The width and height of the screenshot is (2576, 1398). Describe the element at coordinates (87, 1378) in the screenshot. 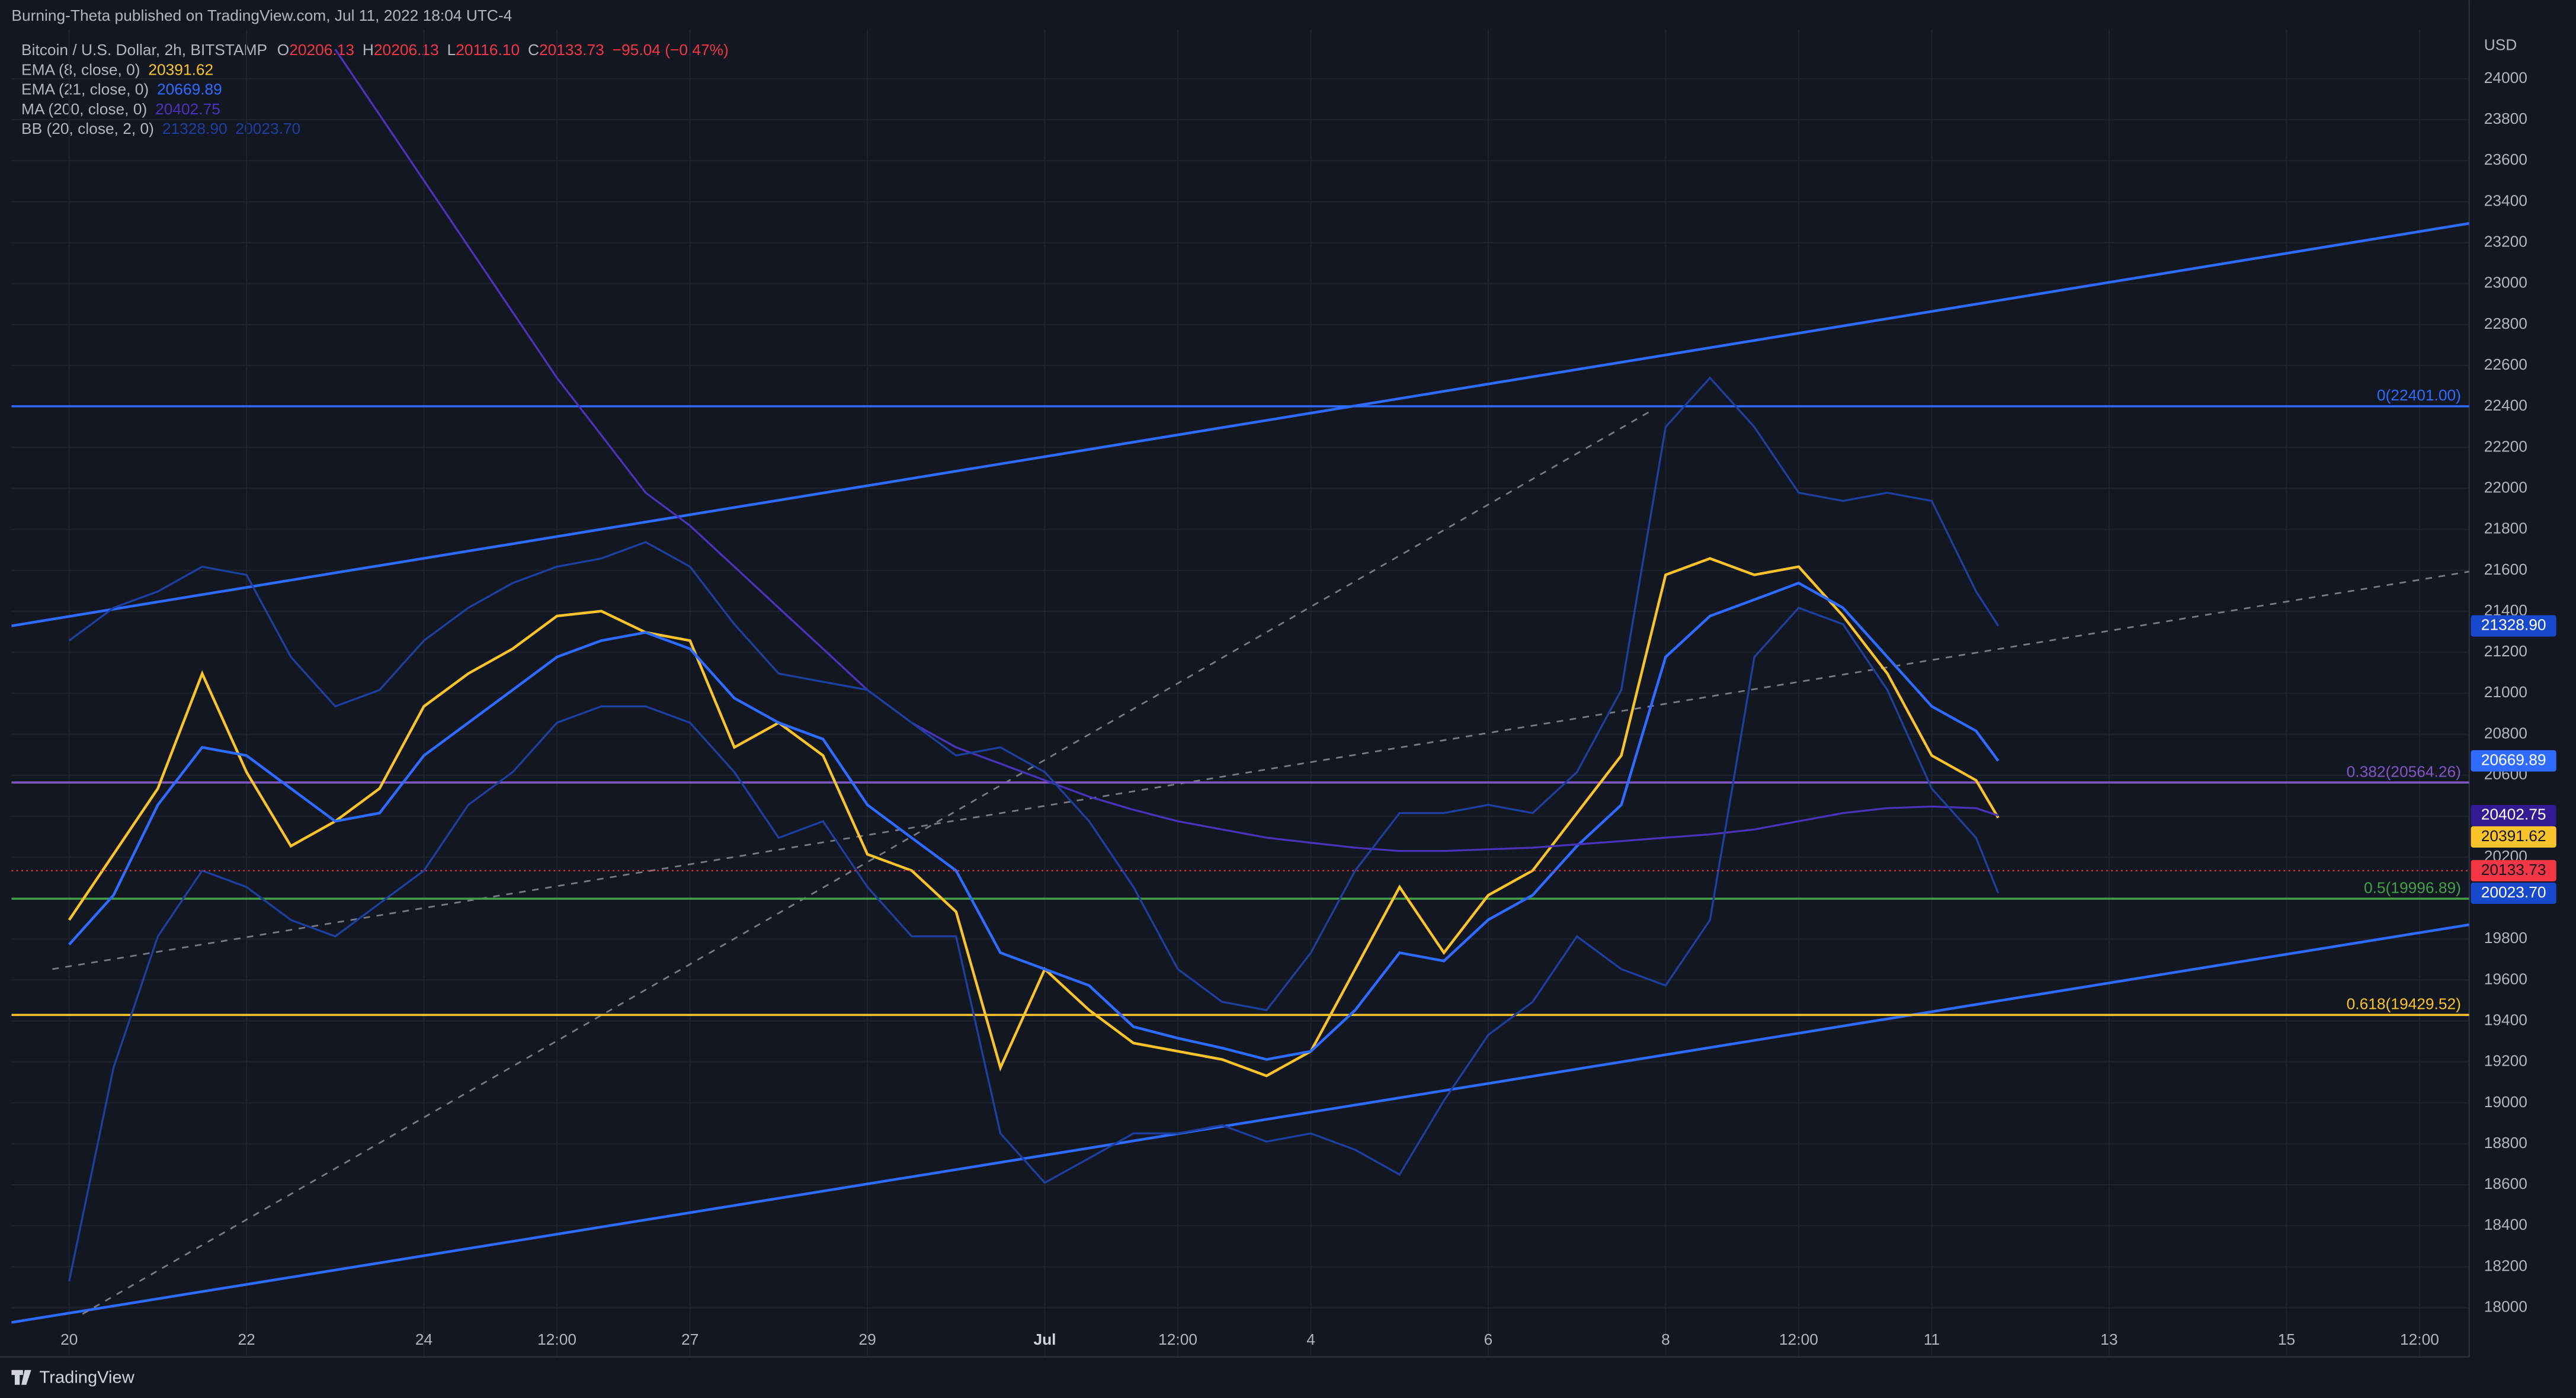

I see `footer-brand: TradingView` at that location.